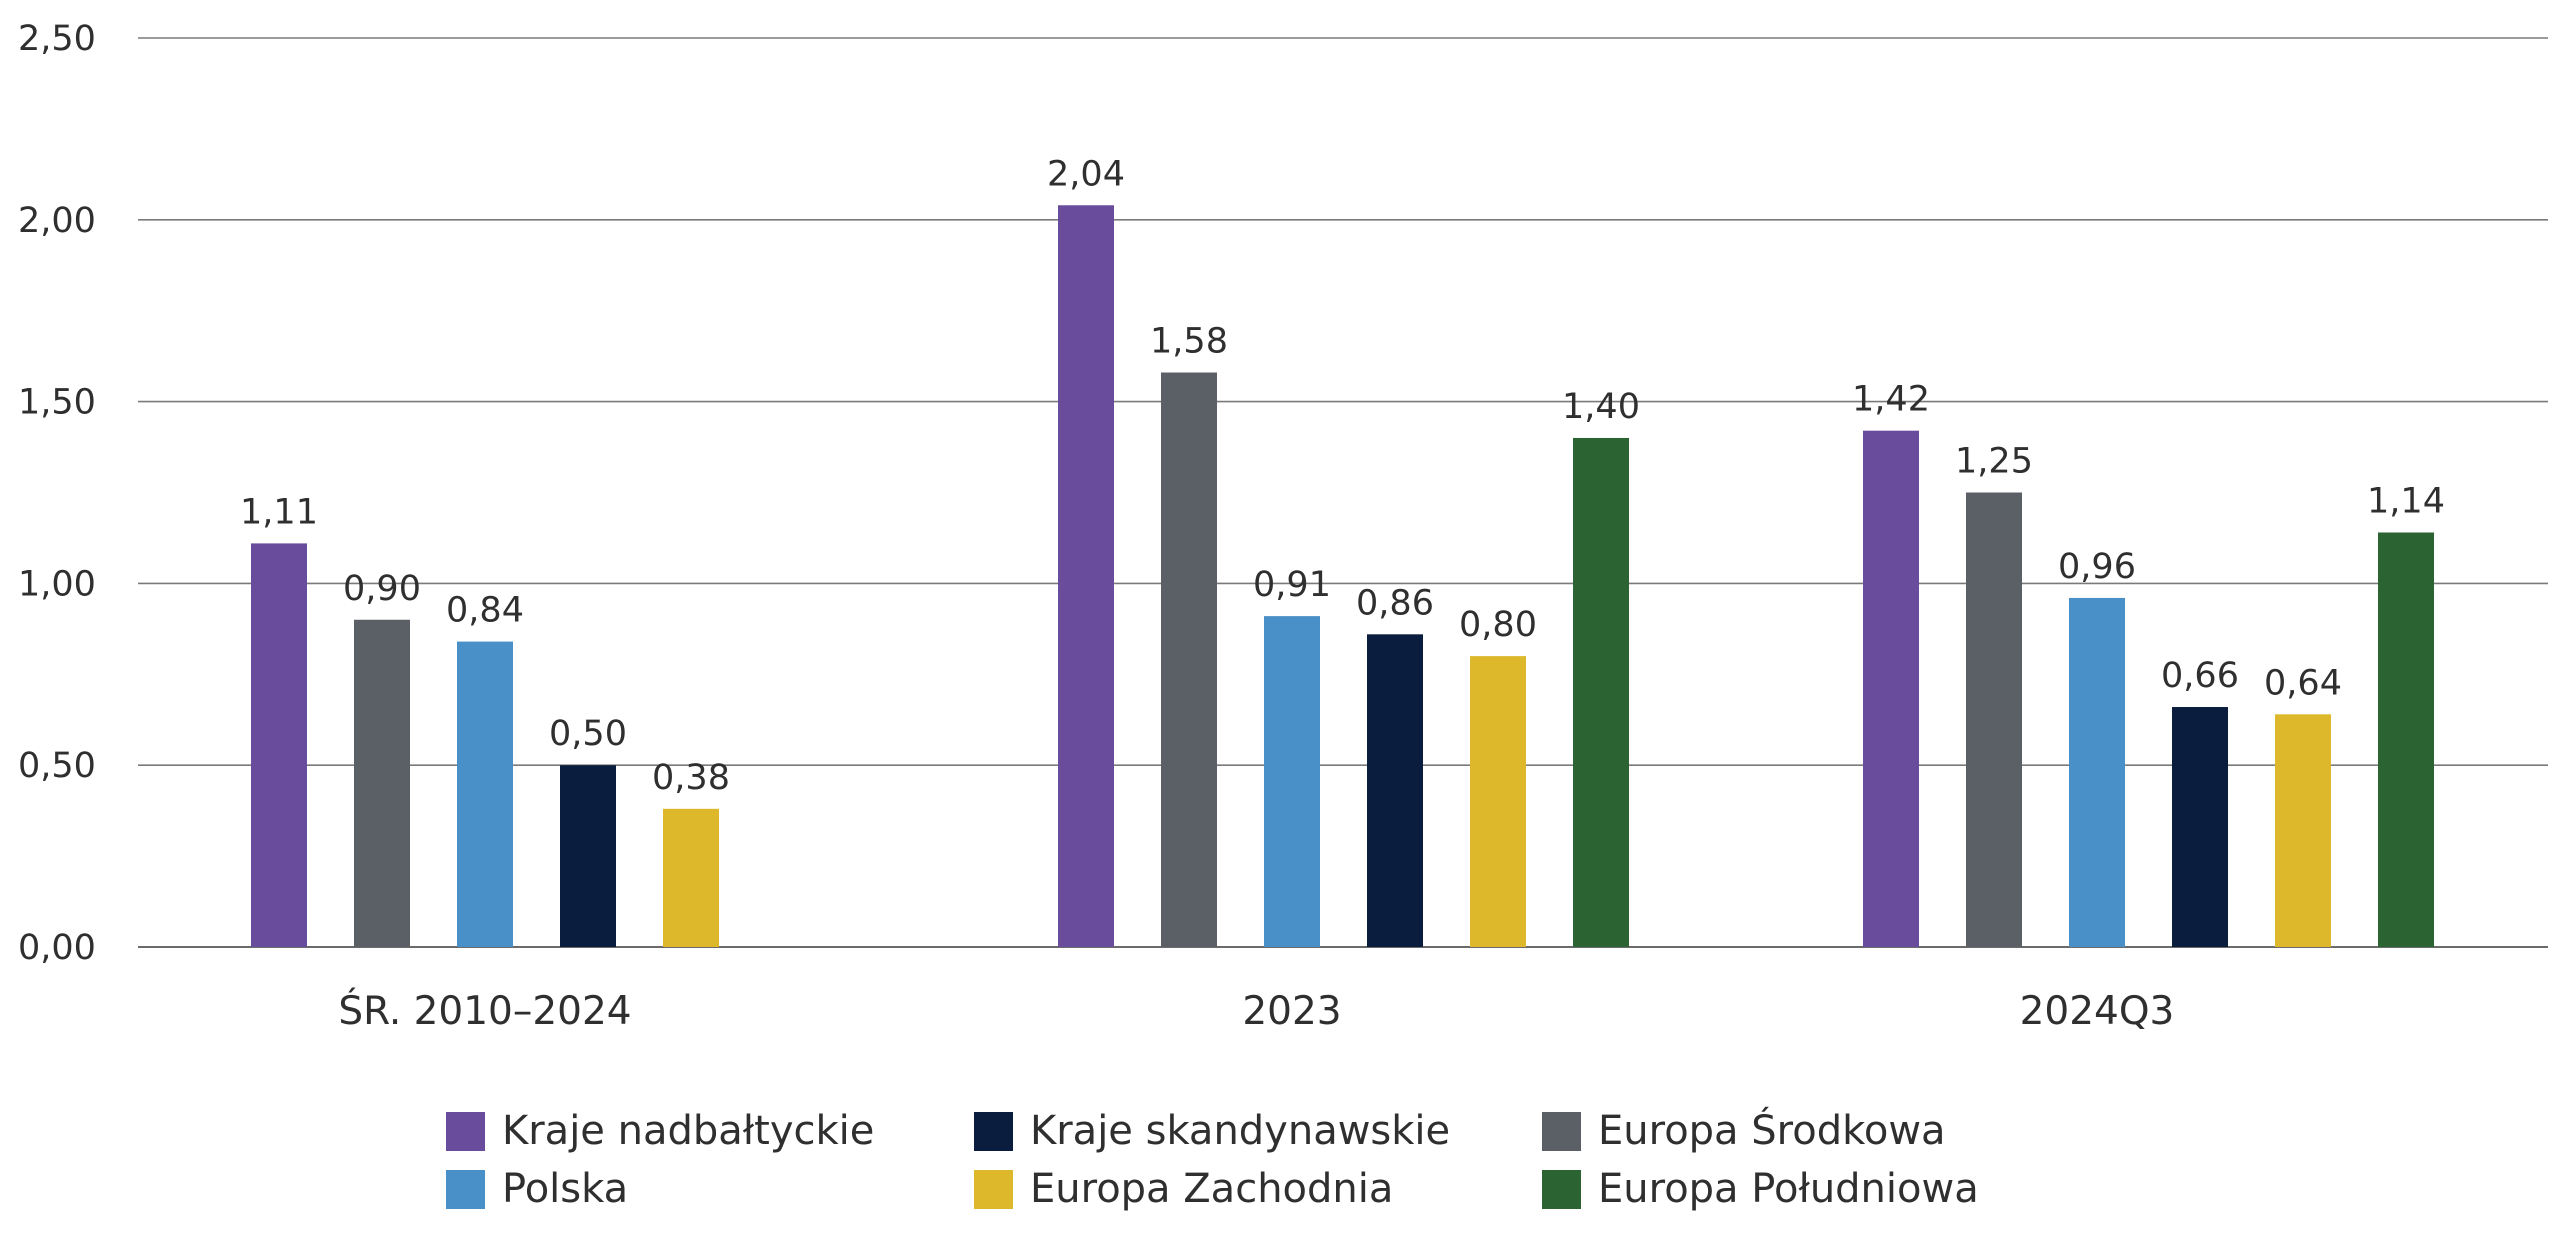  I want to click on bar-value-label: 1,14, so click(2406, 501).